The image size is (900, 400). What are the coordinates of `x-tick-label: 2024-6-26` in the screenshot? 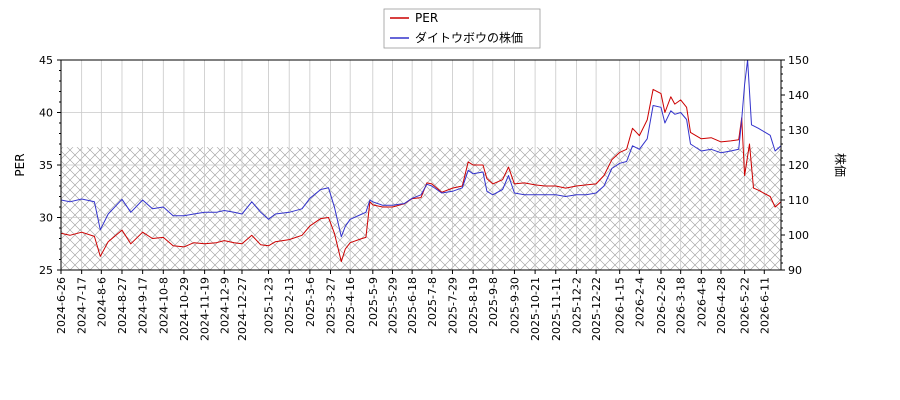 It's located at (61, 305).